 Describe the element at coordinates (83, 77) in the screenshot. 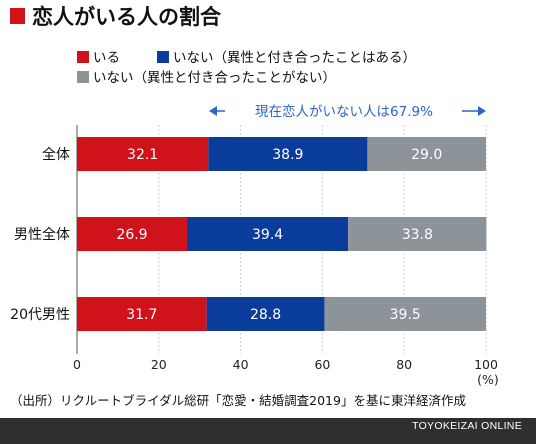

I see `legend-swatch-never` at that location.